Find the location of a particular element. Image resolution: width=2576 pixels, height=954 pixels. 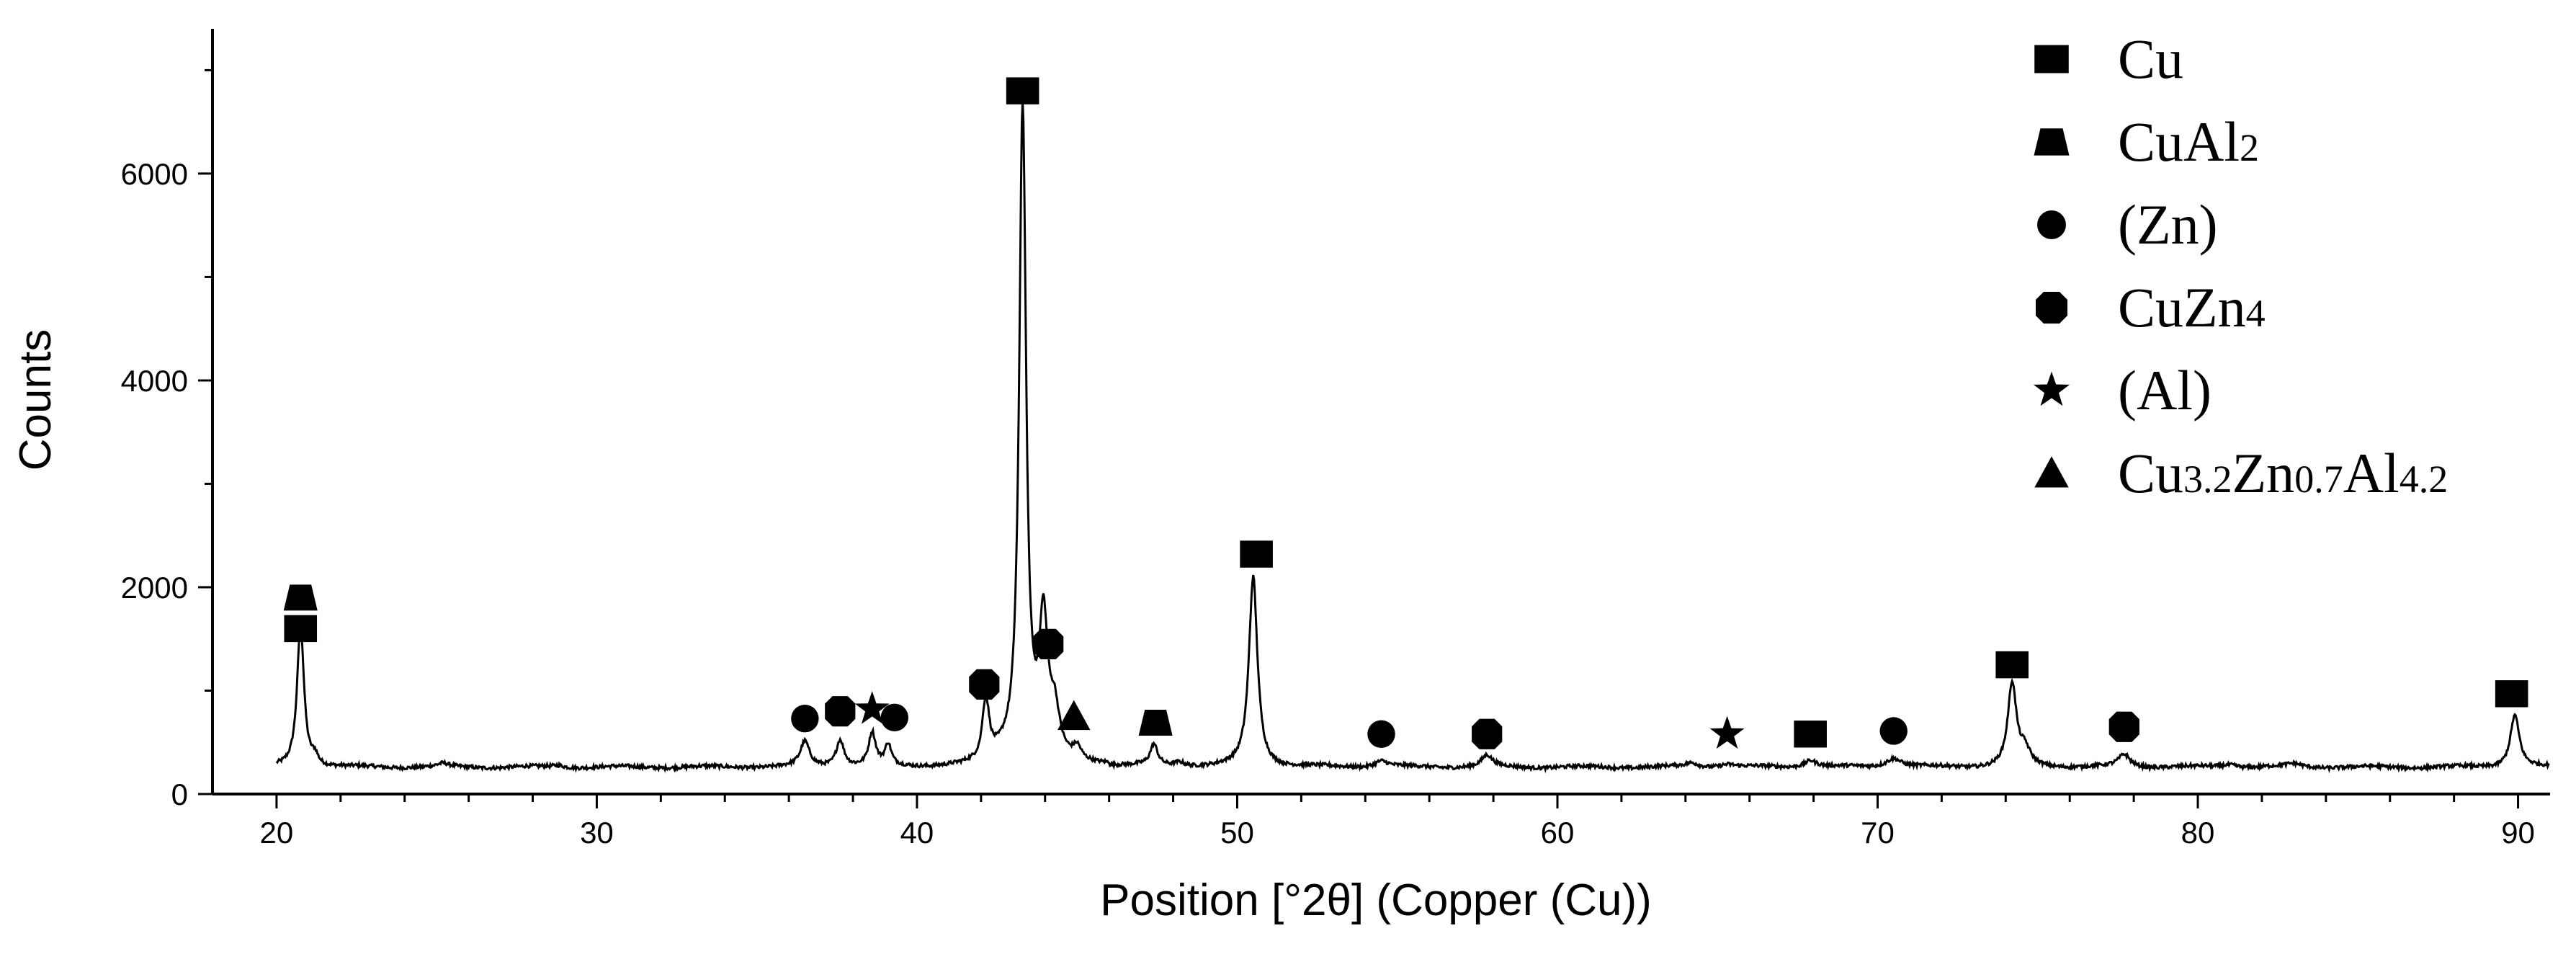

y-axis-title: Counts is located at coordinates (36, 400).